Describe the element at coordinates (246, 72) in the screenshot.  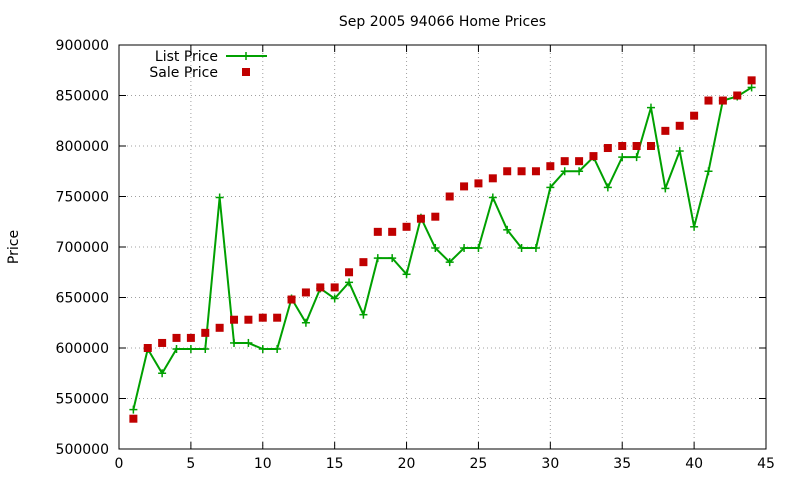
I see `legend-sale-price-marker` at that location.